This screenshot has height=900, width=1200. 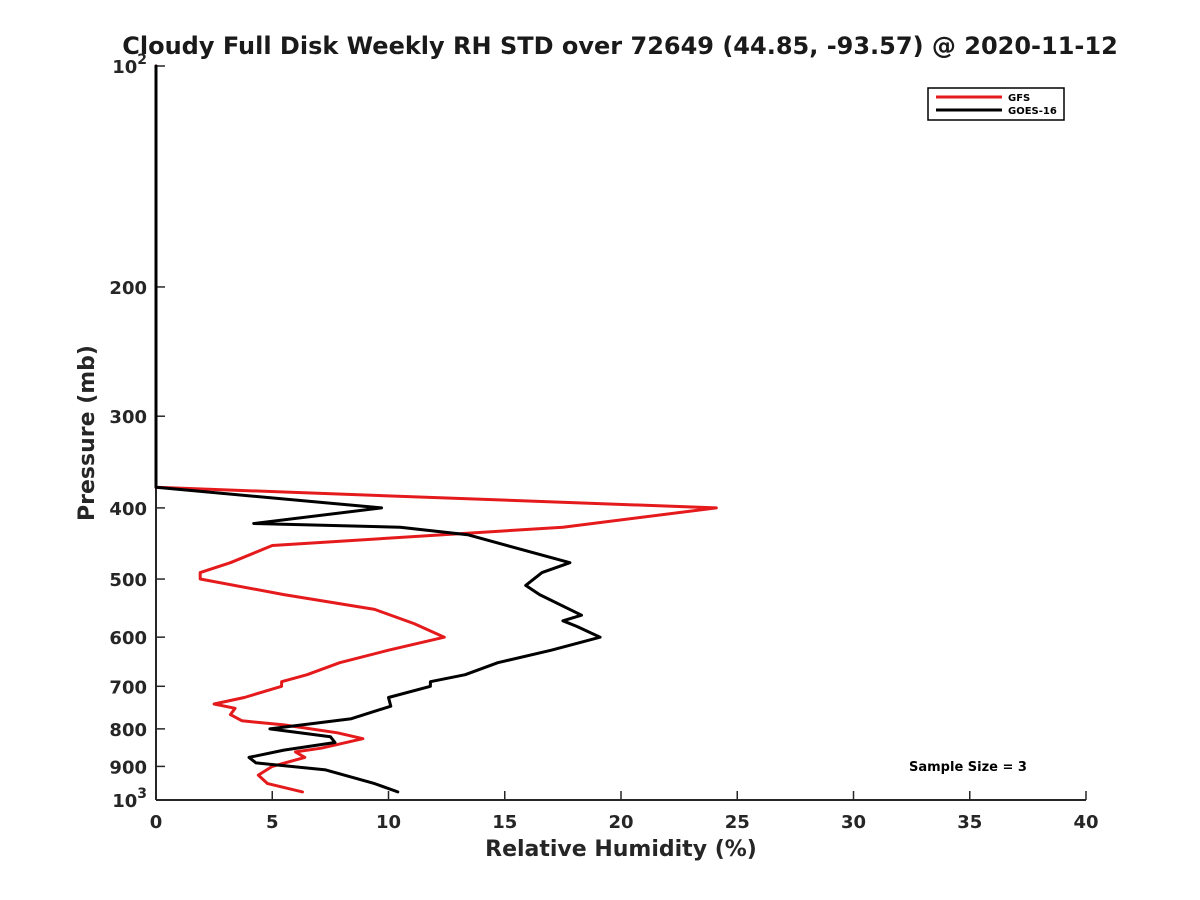 I want to click on x-ticks: 0 5 10 15 20 25 30 35 40, so click(x=624, y=812).